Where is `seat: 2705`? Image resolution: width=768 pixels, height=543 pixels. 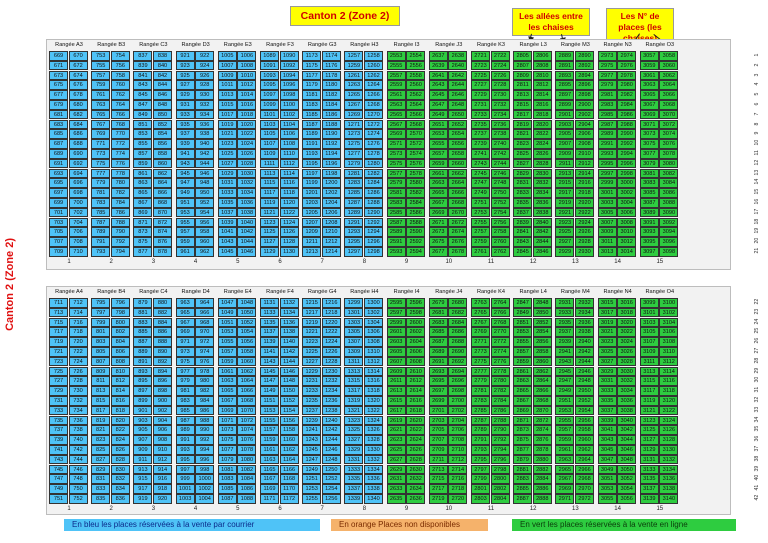 seat: 2705 is located at coordinates (438, 430).